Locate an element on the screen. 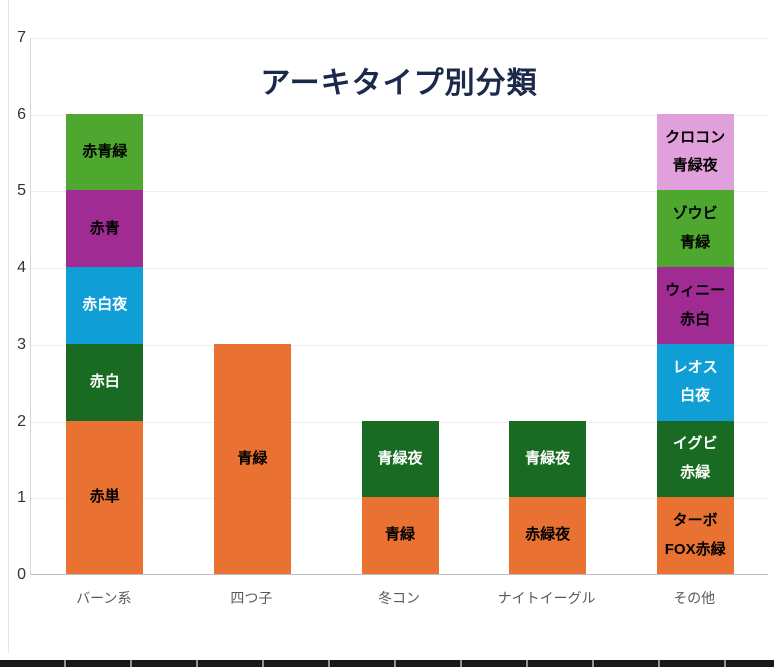 This screenshot has width=774, height=667. x-axis-category-label: ナイトイーグル is located at coordinates (546, 598).